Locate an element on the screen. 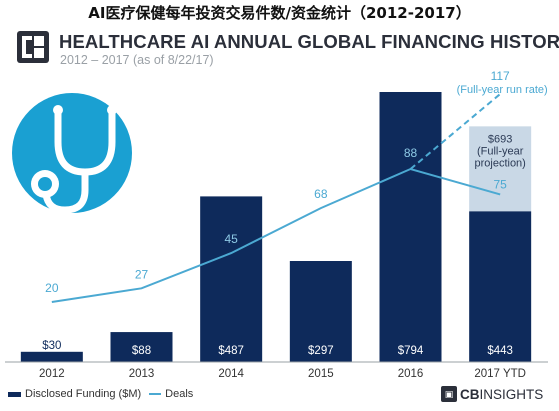  funding-data-label: $30 is located at coordinates (51, 346).